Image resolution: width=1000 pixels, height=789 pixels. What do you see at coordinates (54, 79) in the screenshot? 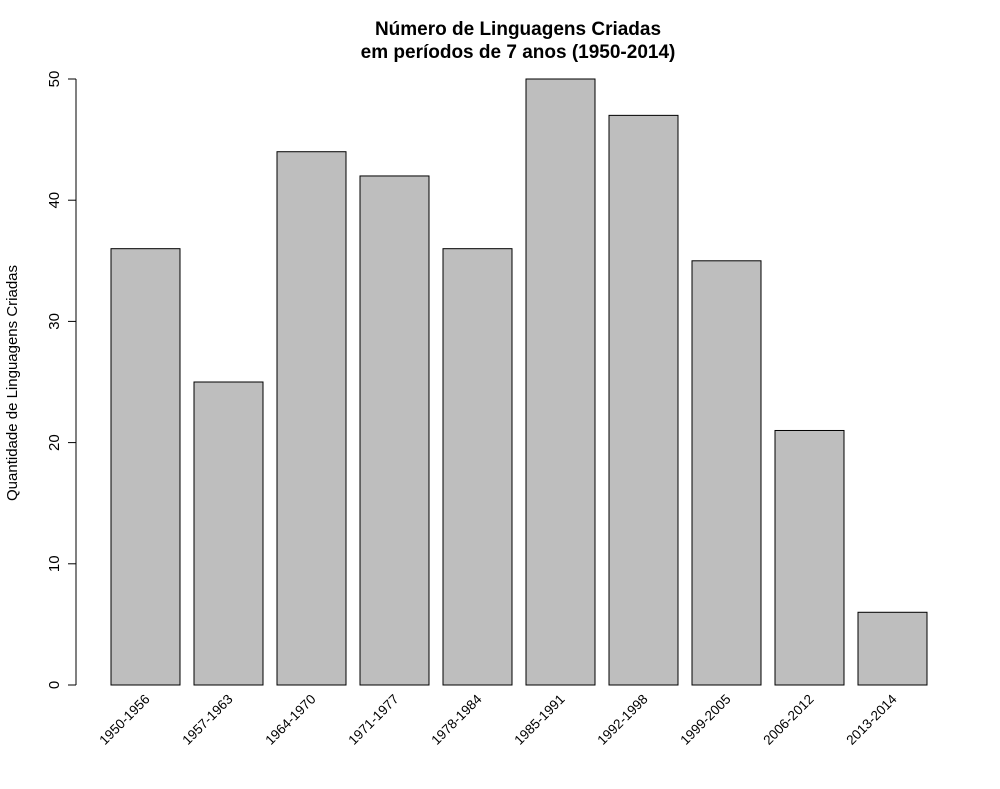
I see `y-tick-label: 50` at bounding box center [54, 79].